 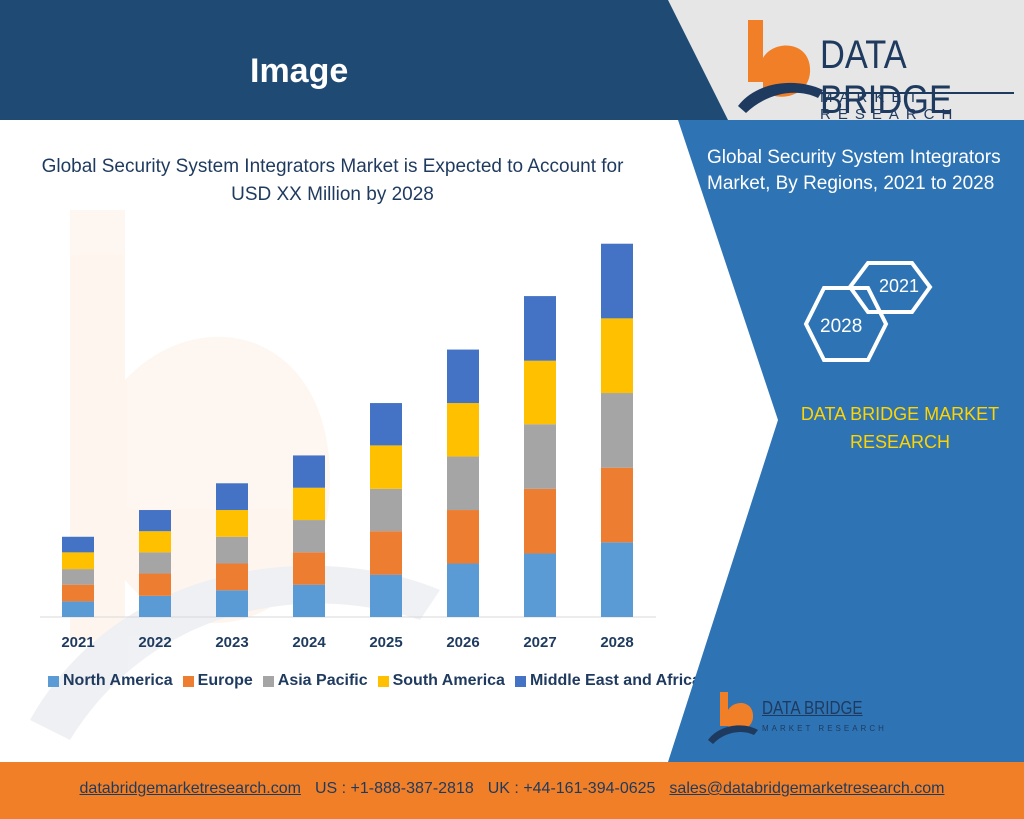 I want to click on footer-us-phone: US : +1-888-387-2818, so click(x=394, y=788).